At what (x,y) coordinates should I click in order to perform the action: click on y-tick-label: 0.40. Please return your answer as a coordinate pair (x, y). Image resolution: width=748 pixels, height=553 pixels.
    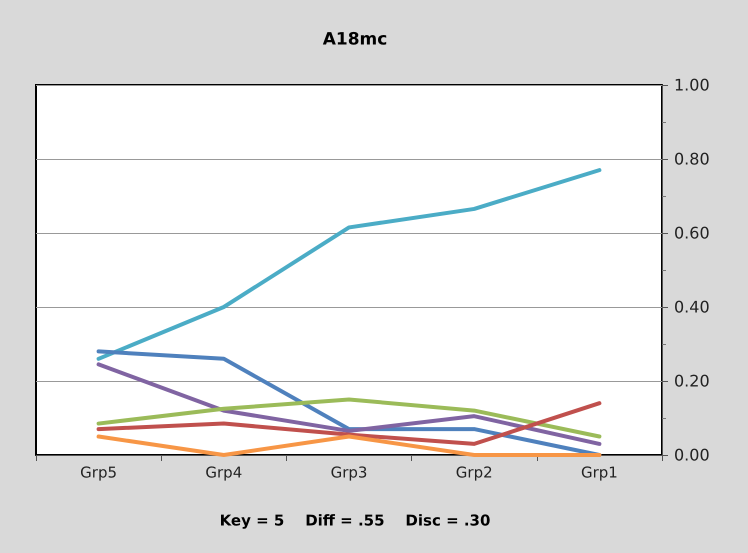
    Looking at the image, I should click on (692, 307).